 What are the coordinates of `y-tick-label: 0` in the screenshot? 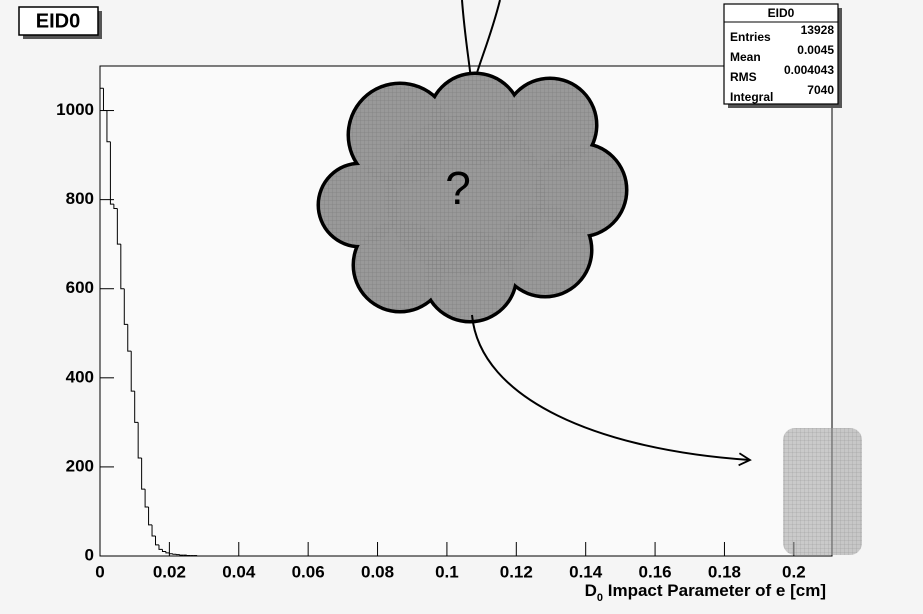 It's located at (89, 554).